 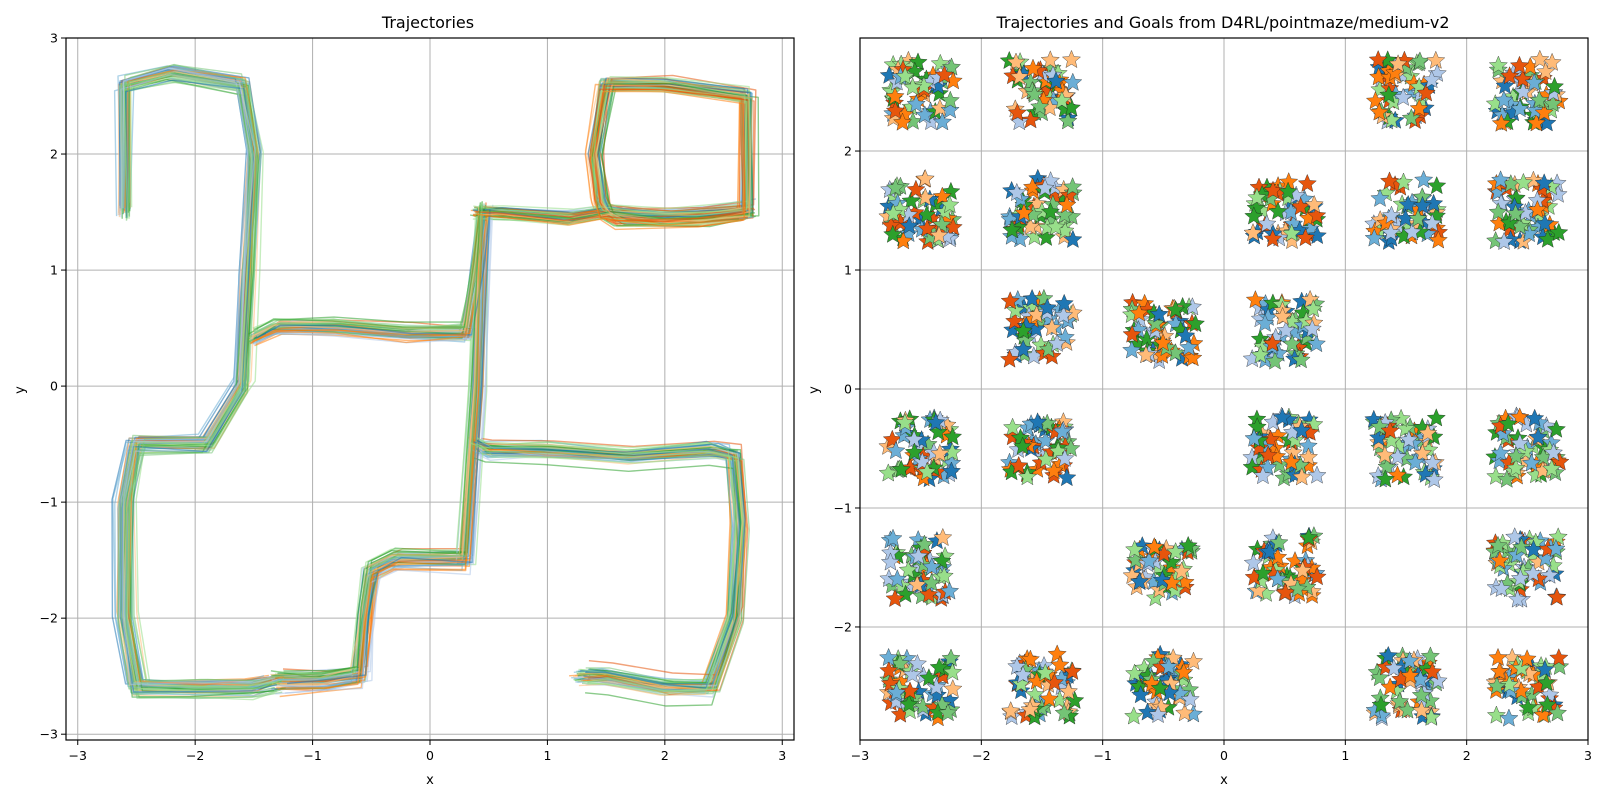 What do you see at coordinates (430, 755) in the screenshot?
I see `left-x-tick-label: 0` at bounding box center [430, 755].